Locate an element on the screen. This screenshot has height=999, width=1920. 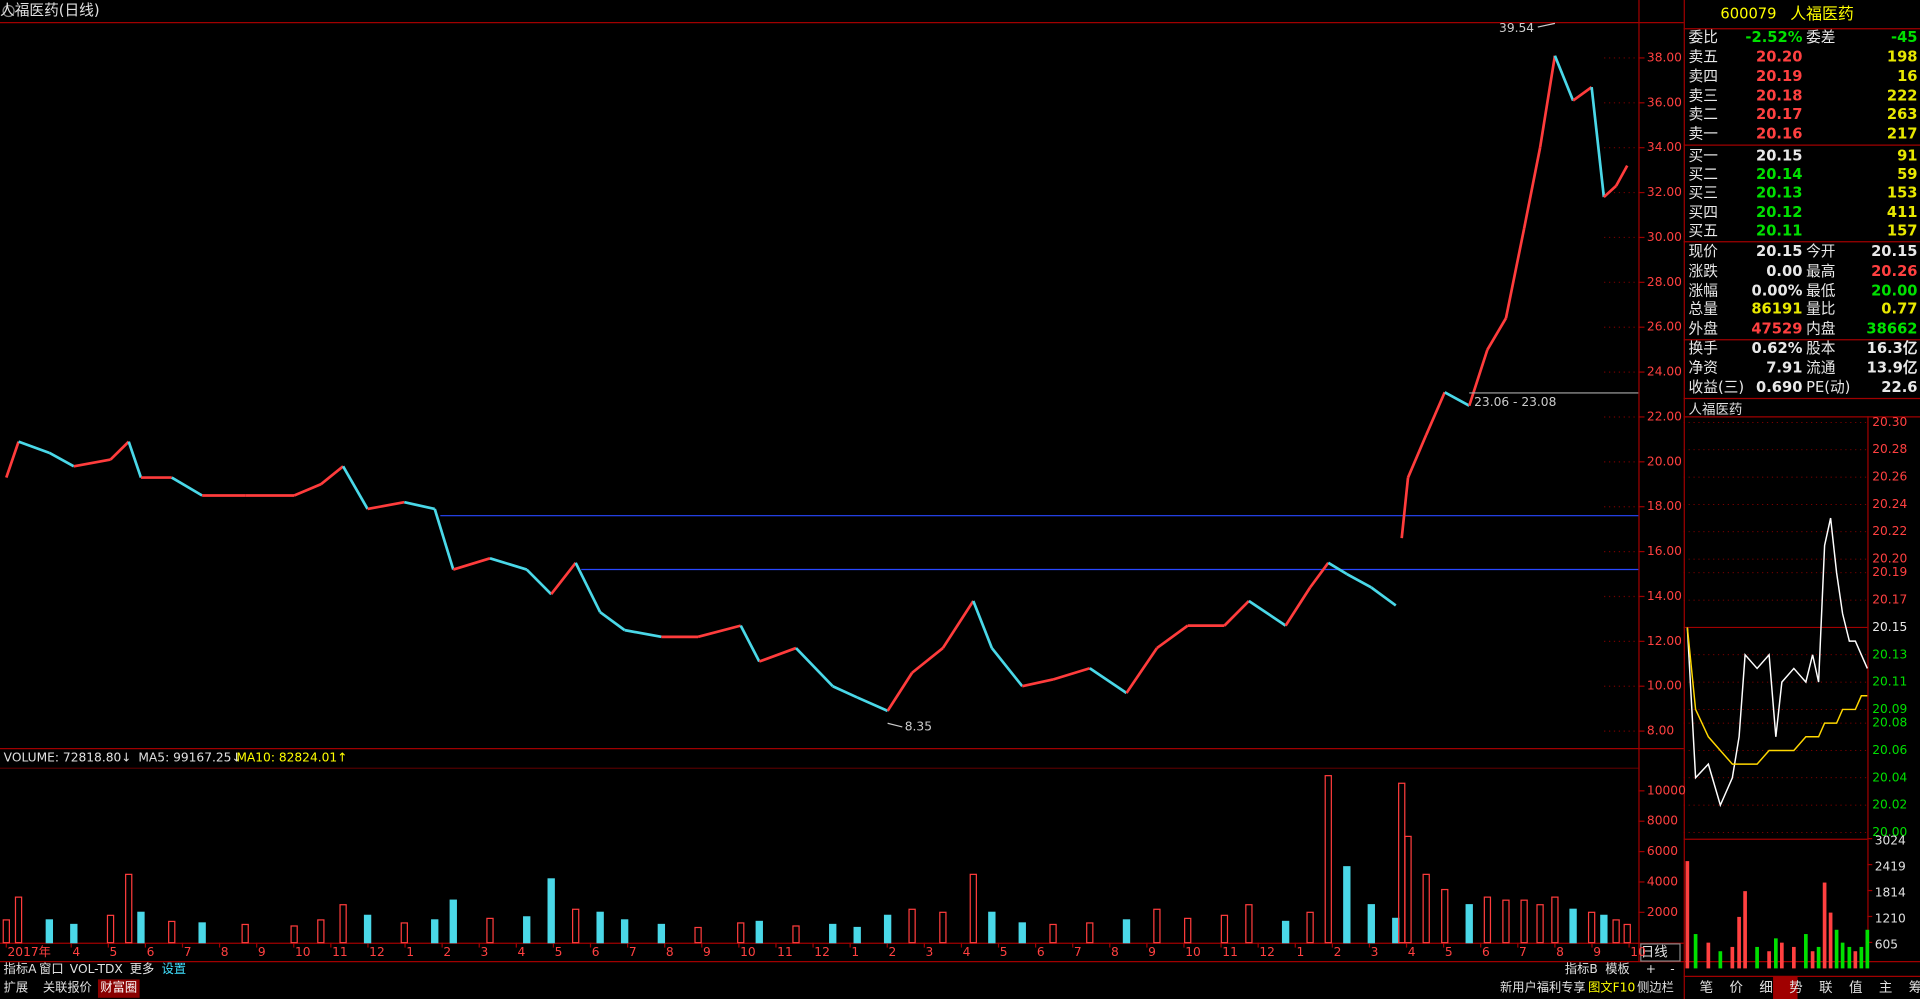
toolbar-button: 更多 is located at coordinates (142, 969).